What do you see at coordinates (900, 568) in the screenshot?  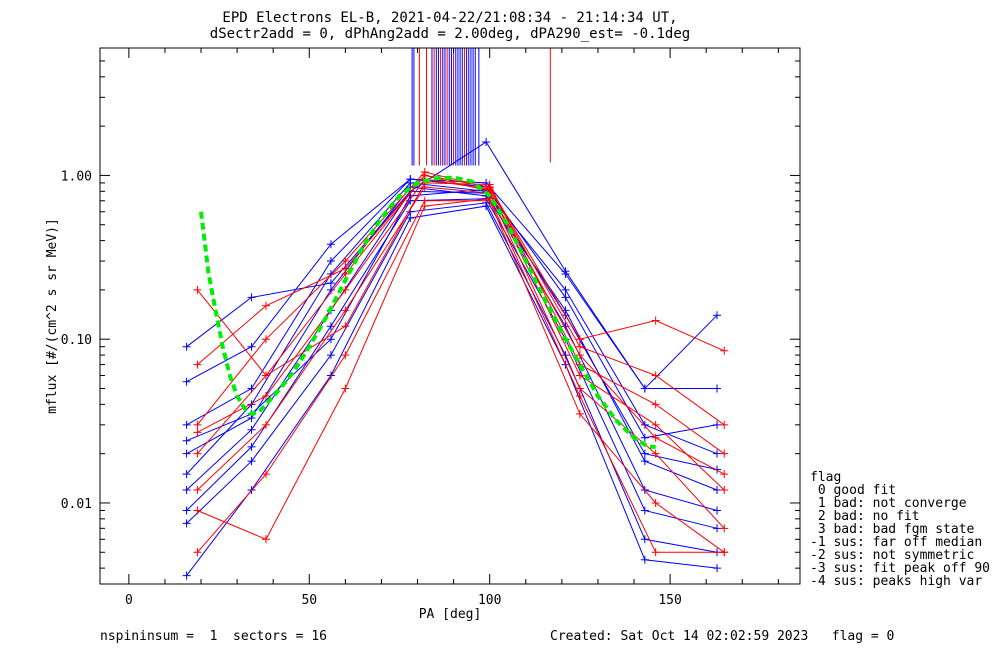 I see `legend-entry: -3 sus: fit peak off 90` at bounding box center [900, 568].